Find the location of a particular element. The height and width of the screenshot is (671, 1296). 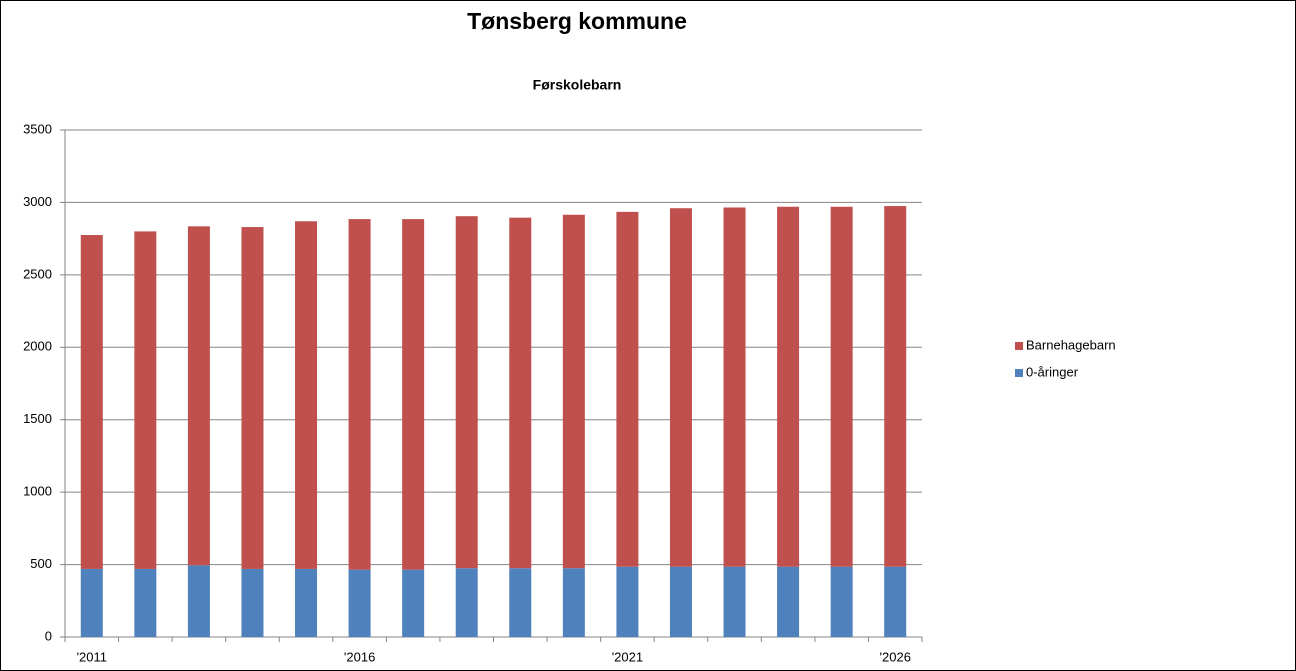

x-tick-label: '2016 is located at coordinates (359, 656).